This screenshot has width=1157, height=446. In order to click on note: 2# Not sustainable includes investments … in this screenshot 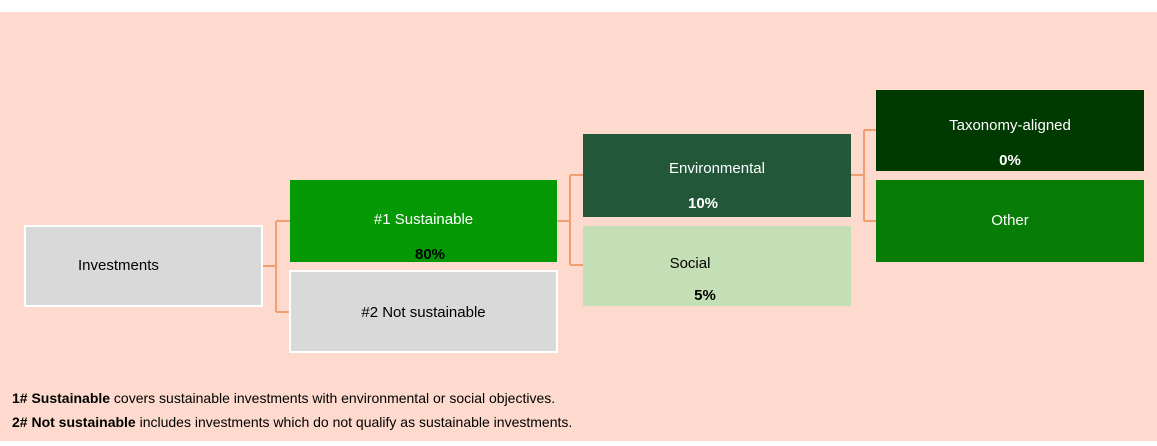, I will do `click(292, 422)`.